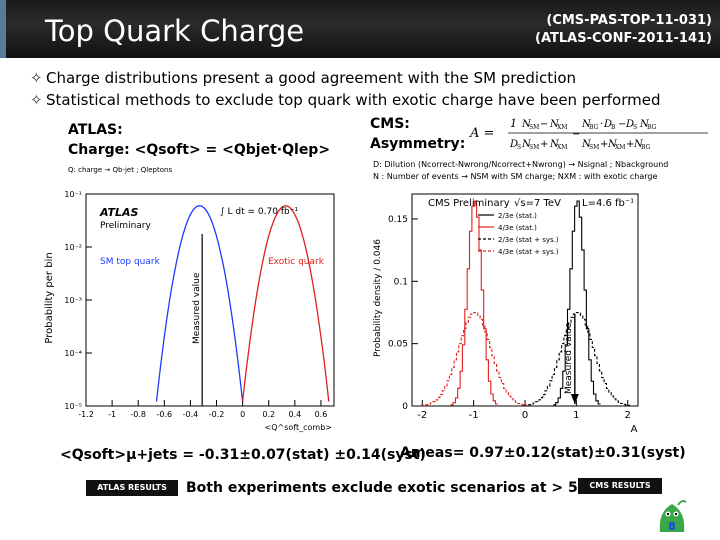  Describe the element at coordinates (95, 130) in the screenshot. I see `atlas-label: ATLAS:` at that location.